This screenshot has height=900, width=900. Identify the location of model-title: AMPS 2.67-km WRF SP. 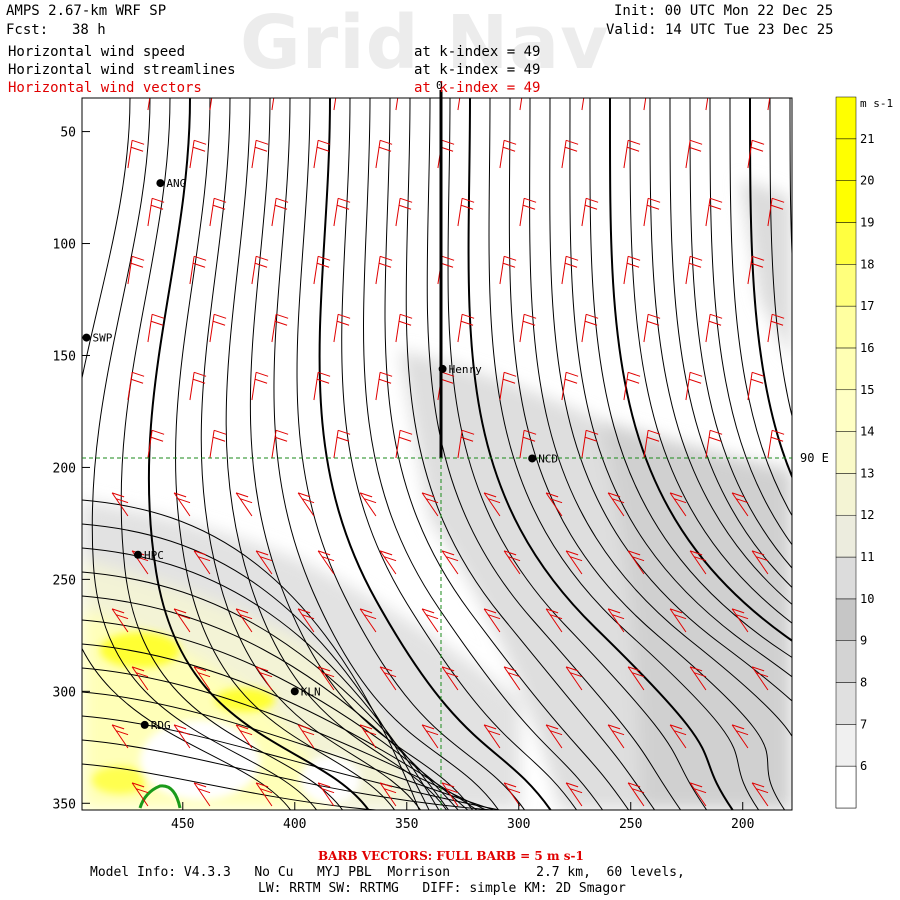
(86, 11).